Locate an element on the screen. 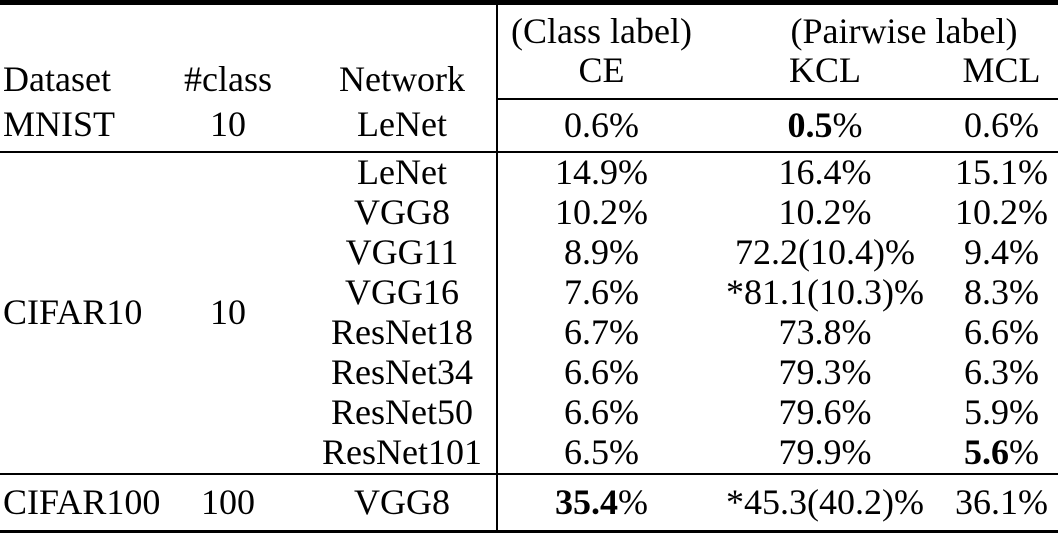 This screenshot has width=1058, height=533. network-cell: VGG11 is located at coordinates (402, 252).